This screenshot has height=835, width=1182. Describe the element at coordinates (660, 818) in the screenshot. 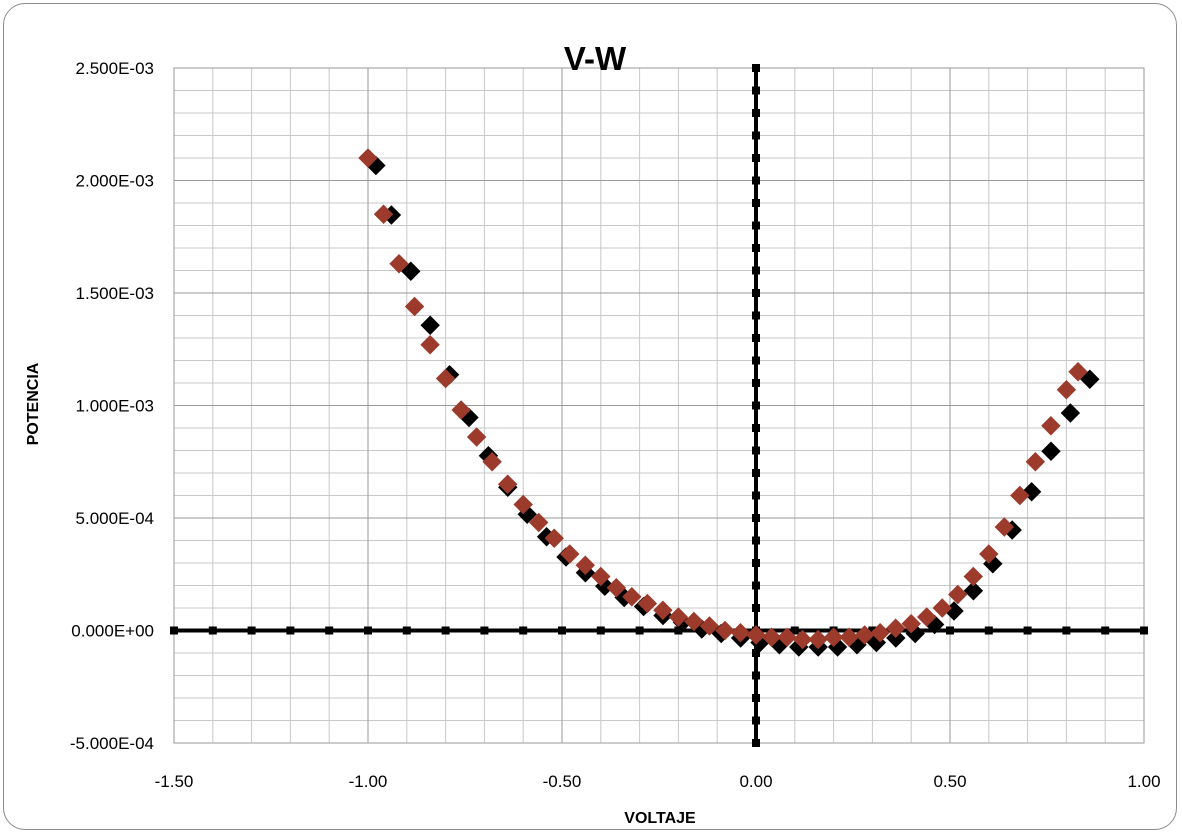

I see `x-axis-title: VOLTAJE` at that location.